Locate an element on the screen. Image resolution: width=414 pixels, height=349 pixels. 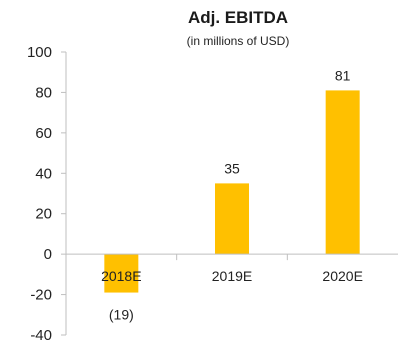
y-tick-label: 0 is located at coordinates (48, 254).